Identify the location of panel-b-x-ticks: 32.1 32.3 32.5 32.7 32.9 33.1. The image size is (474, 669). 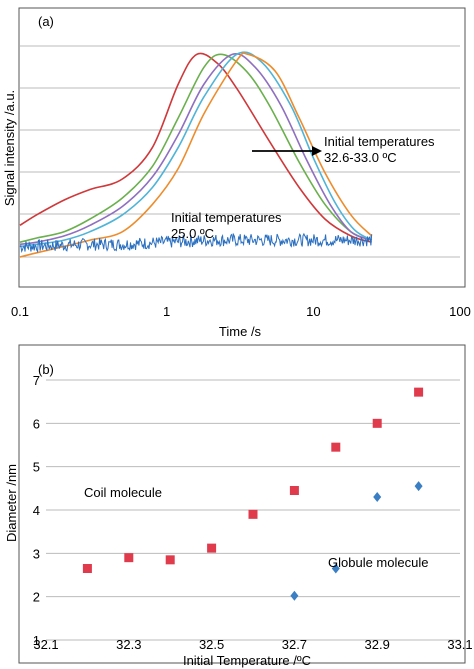
(252, 644).